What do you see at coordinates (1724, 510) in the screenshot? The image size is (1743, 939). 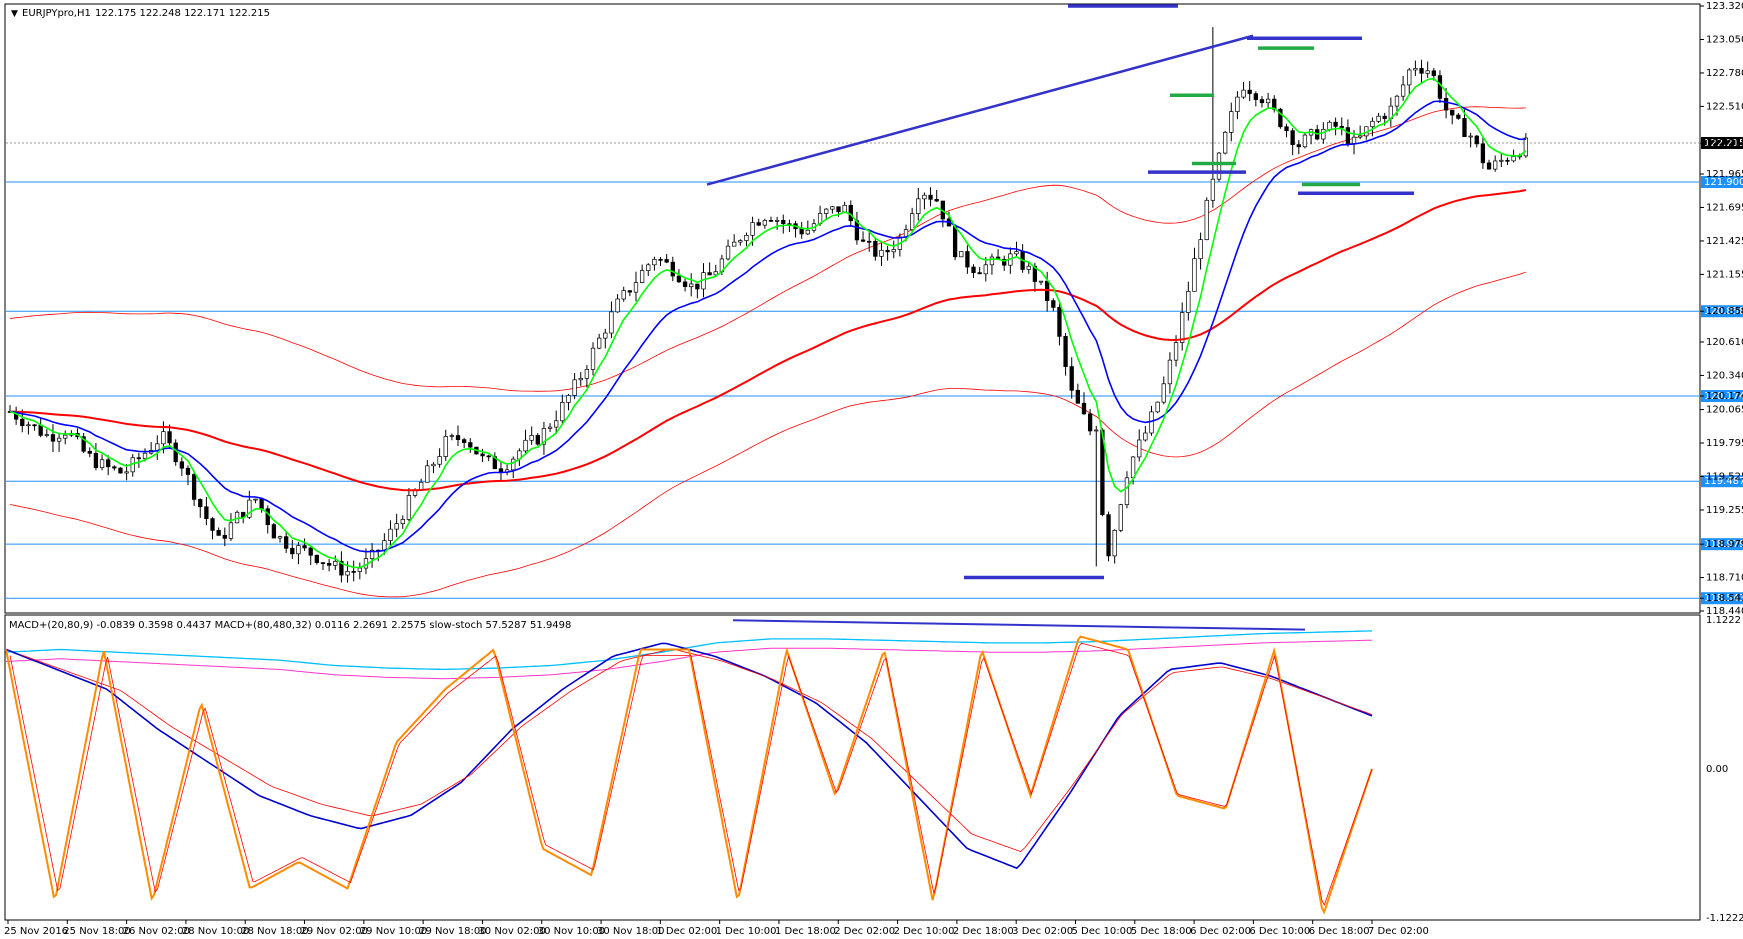 I see `price-tick-label: 119.255` at bounding box center [1724, 510].